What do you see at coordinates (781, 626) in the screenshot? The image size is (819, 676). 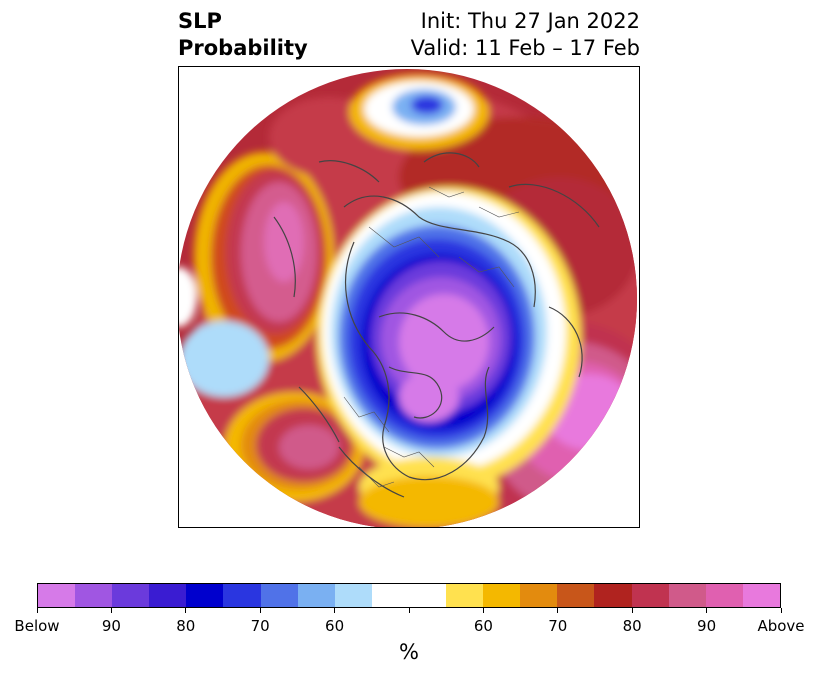 I see `colorbar-tick-label: Above` at bounding box center [781, 626].